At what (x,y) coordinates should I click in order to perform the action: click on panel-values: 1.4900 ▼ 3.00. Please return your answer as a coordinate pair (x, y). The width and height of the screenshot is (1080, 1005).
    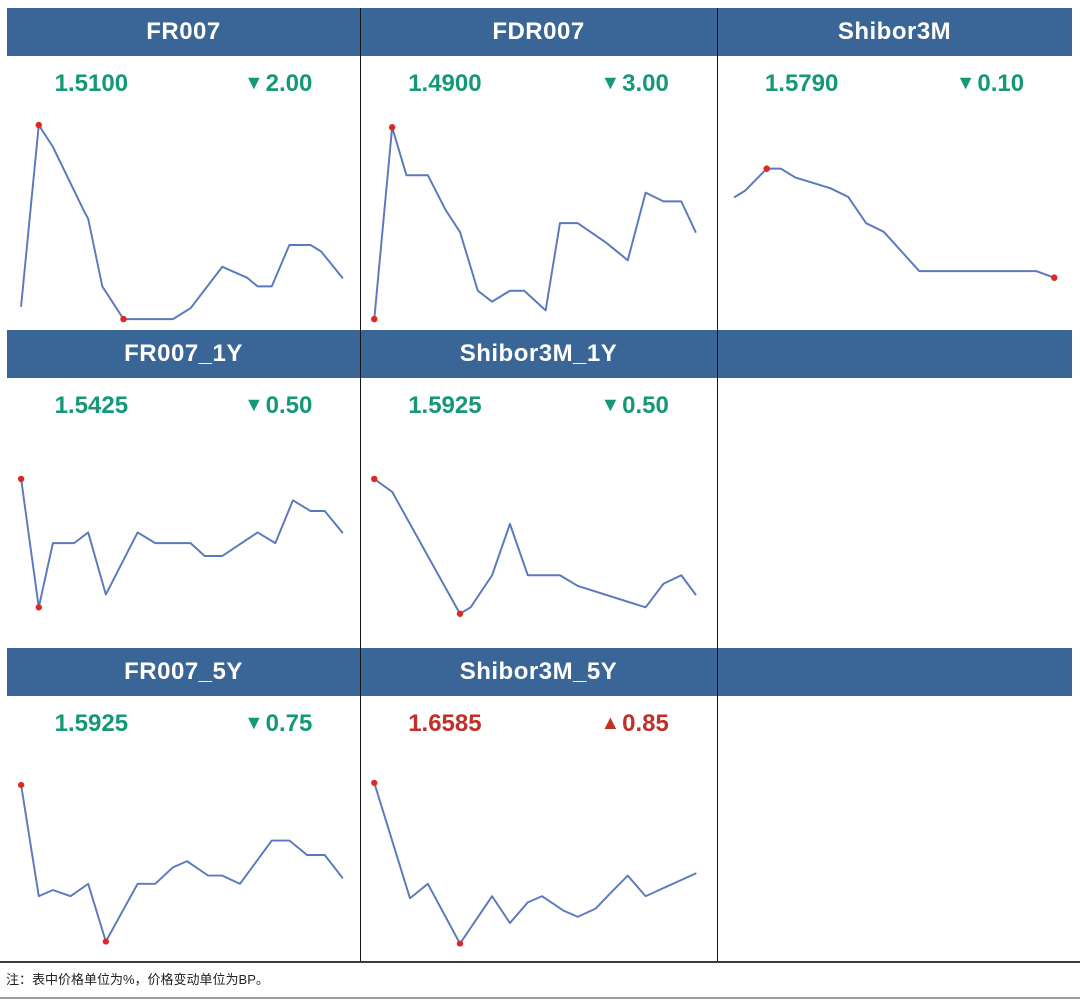
    Looking at the image, I should click on (538, 84).